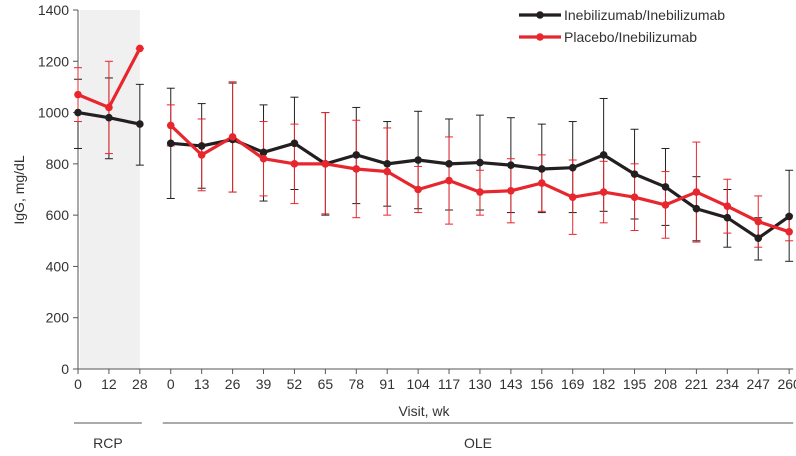 The height and width of the screenshot is (456, 796). What do you see at coordinates (53, 113) in the screenshot?
I see `y-tick-label: 1000` at bounding box center [53, 113].